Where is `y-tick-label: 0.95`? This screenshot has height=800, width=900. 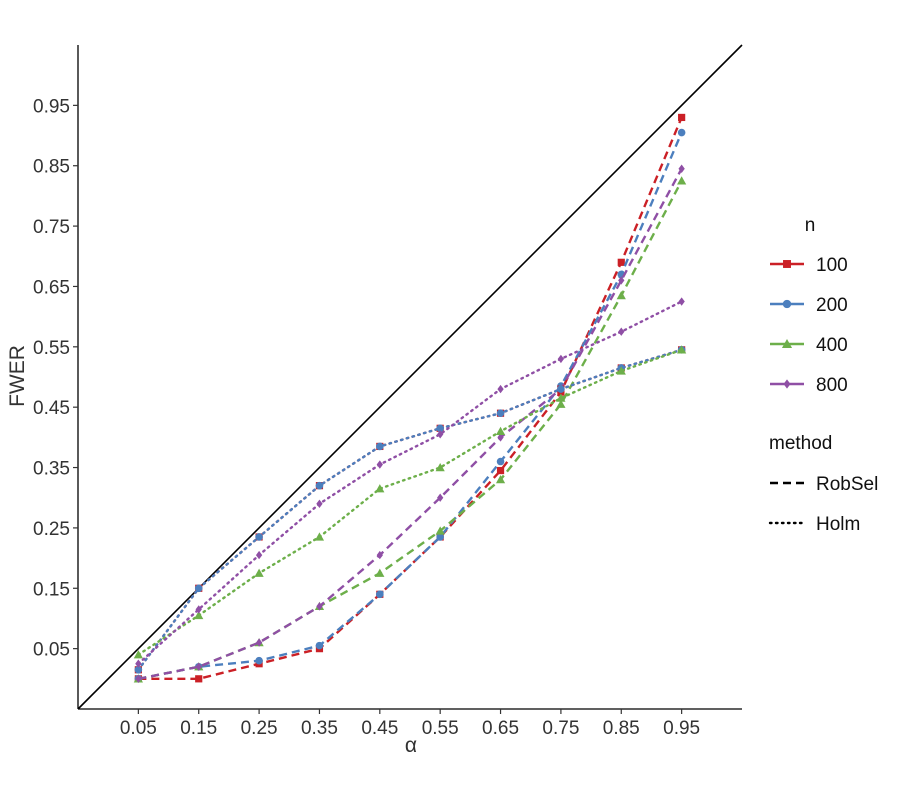 y-tick-label: 0.95 is located at coordinates (51, 106).